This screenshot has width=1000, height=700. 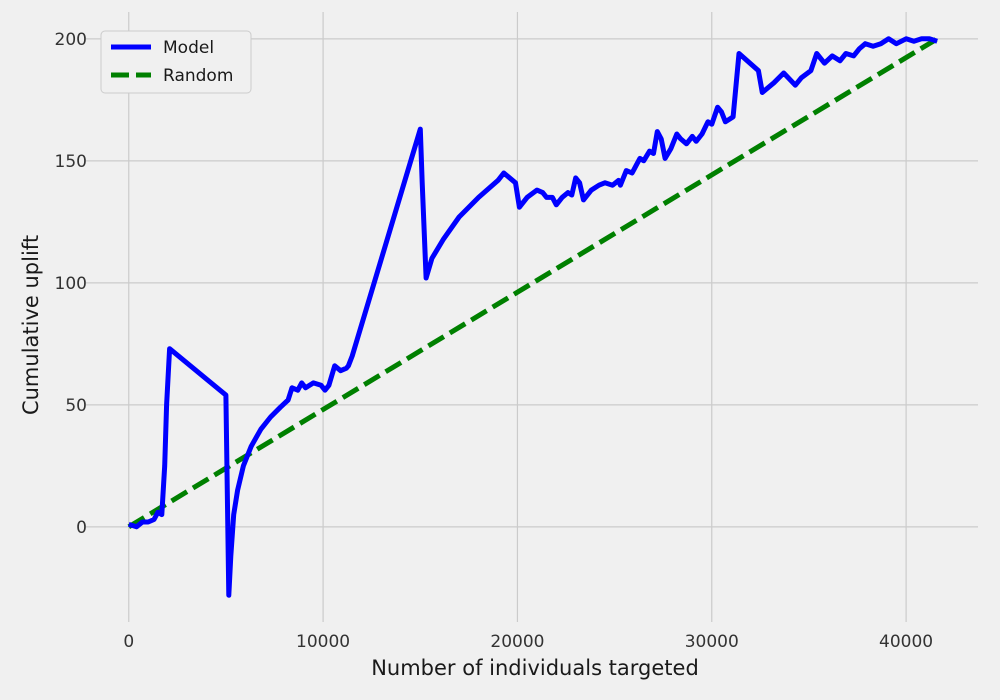 I want to click on x-tick-label: 10000, so click(x=323, y=642).